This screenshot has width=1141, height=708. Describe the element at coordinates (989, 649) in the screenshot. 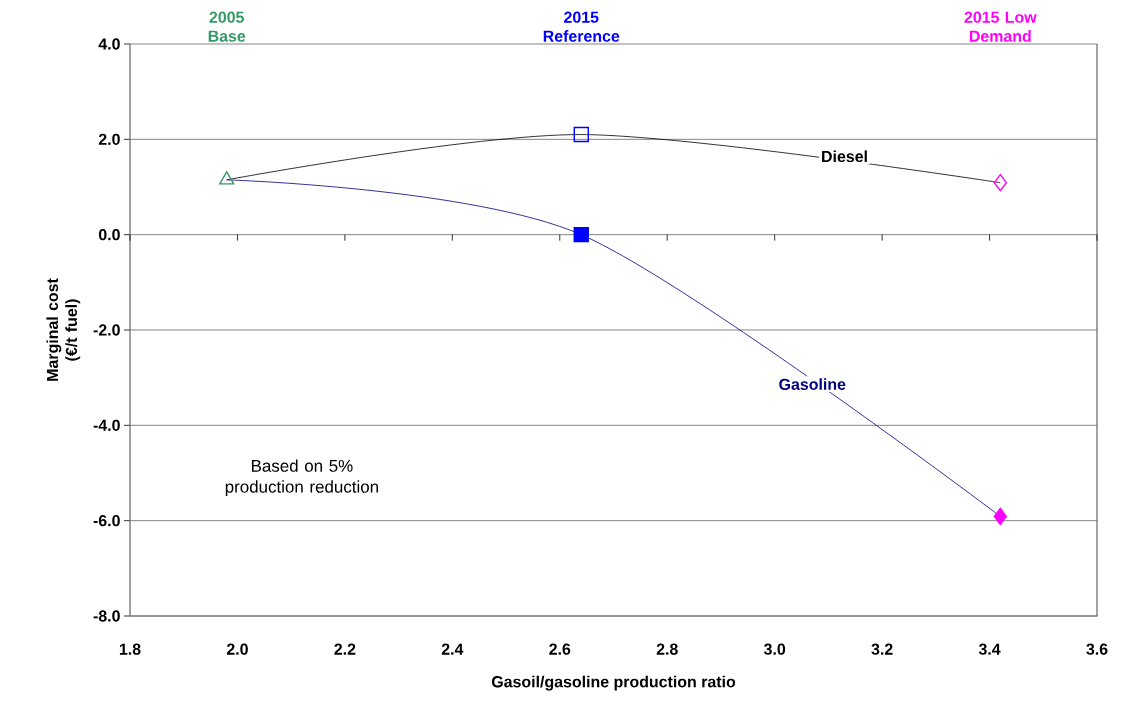

I see `x-tick-label: 3.4` at that location.